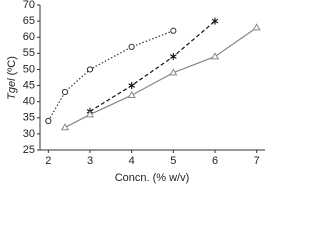  I want to click on y-axis-label-name: Tgel, so click(12, 89).